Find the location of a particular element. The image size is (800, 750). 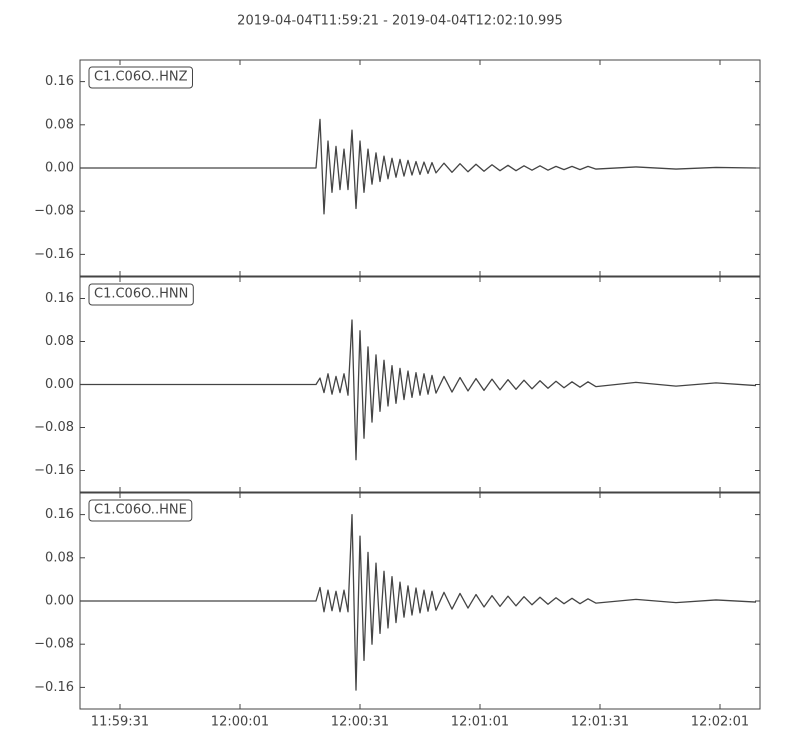

trace-label: C1.C06O..HNZ is located at coordinates (140, 77).